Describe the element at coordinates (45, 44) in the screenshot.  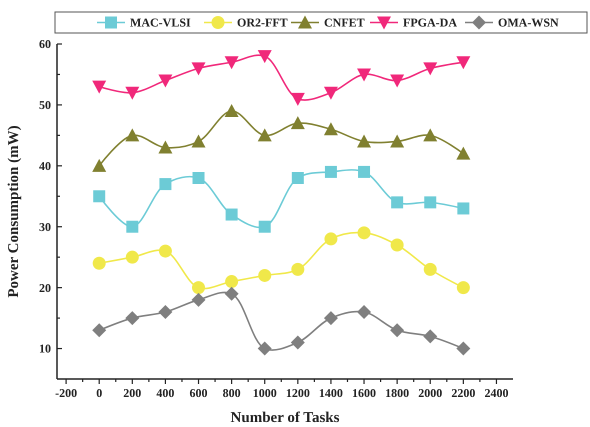
I see `y-tick-label: 60` at that location.